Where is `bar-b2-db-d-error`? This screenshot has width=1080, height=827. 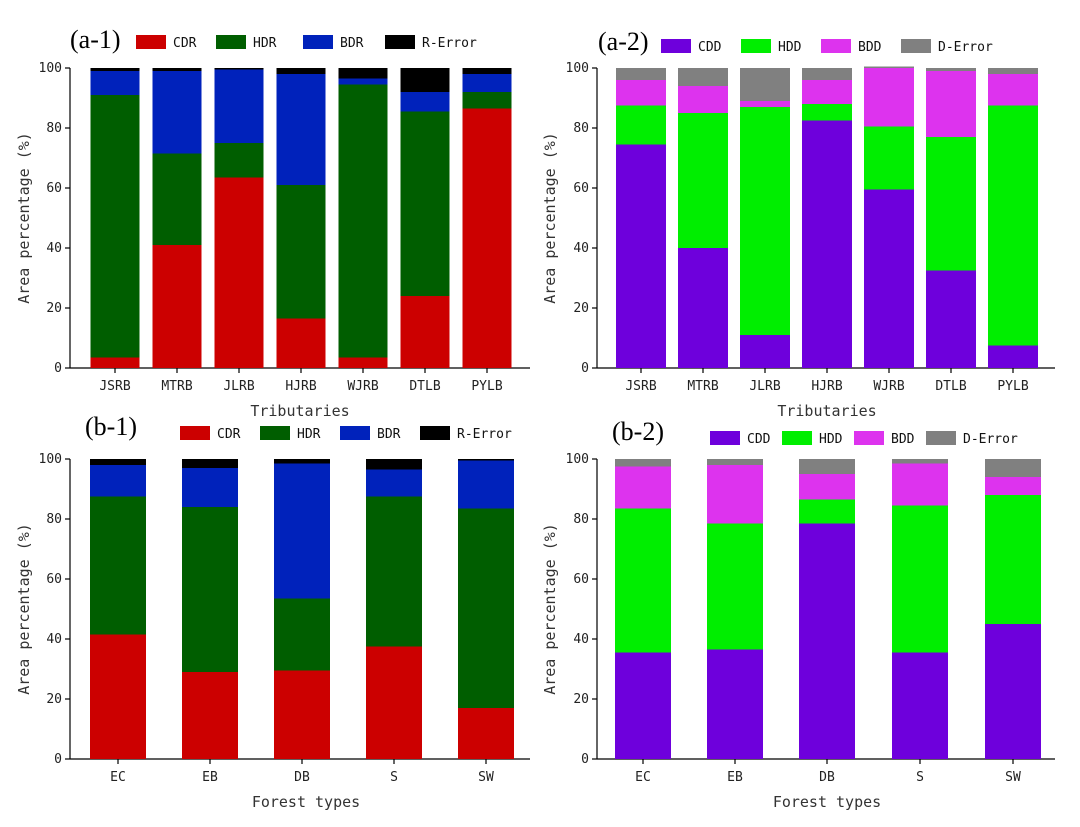
bar-b2-db-d-error is located at coordinates (827, 466).